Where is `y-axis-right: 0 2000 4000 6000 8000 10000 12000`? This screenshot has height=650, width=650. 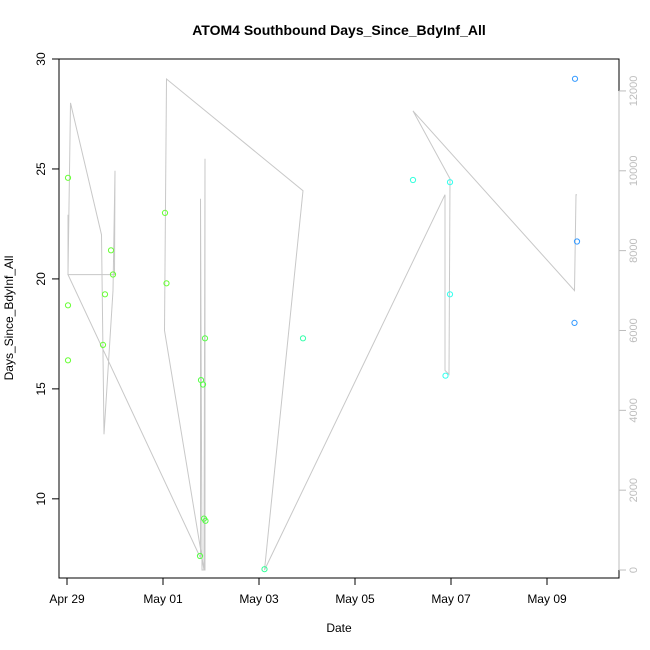
y-axis-right: 0 2000 4000 6000 8000 10000 12000 is located at coordinates (629, 324).